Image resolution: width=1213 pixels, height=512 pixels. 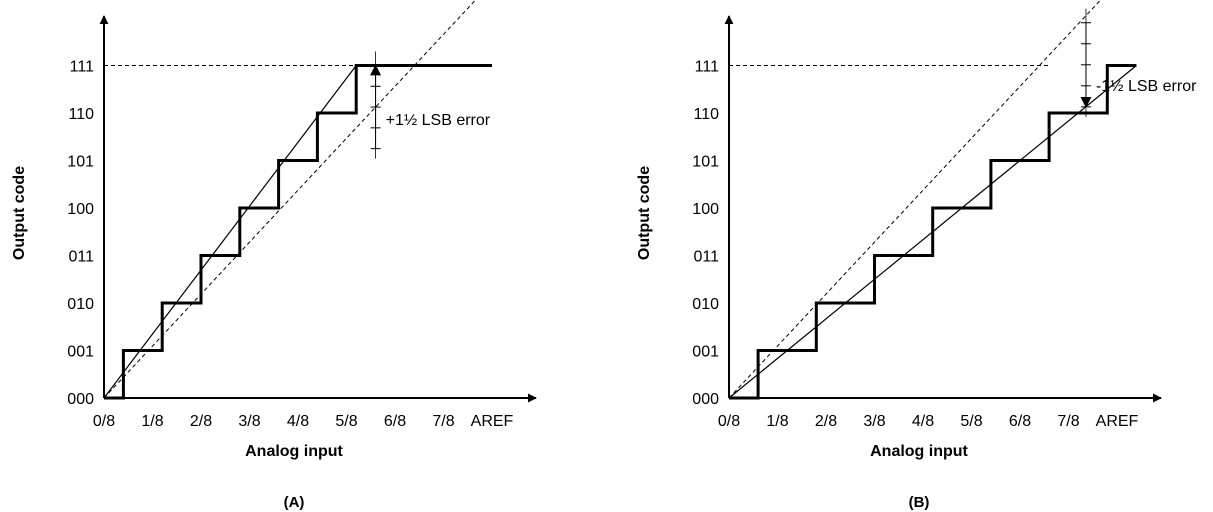 I want to click on error-annotation-label: +1½ LSB error, so click(x=438, y=120).